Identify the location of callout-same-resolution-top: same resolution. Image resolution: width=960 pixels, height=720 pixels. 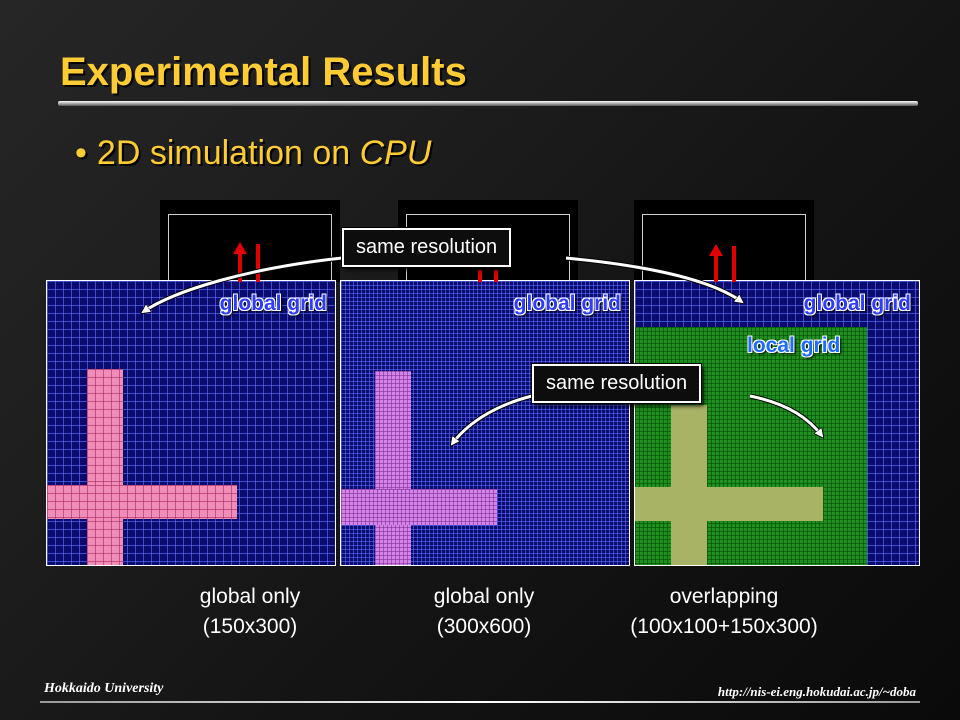
(427, 247).